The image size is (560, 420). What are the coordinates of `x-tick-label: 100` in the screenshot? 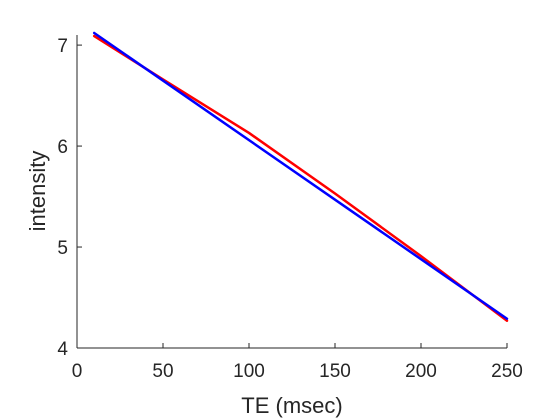 It's located at (249, 371).